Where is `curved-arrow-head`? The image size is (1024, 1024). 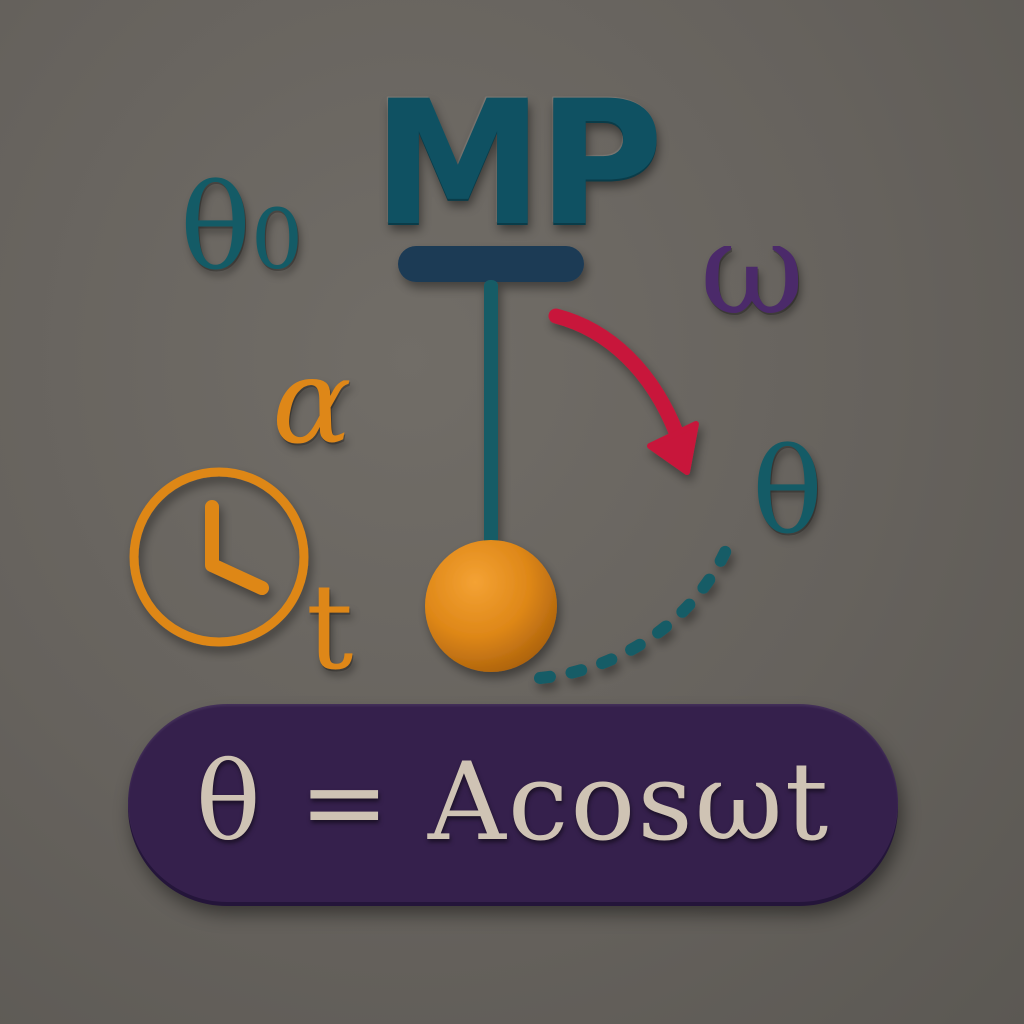 curved-arrow-head is located at coordinates (673, 448).